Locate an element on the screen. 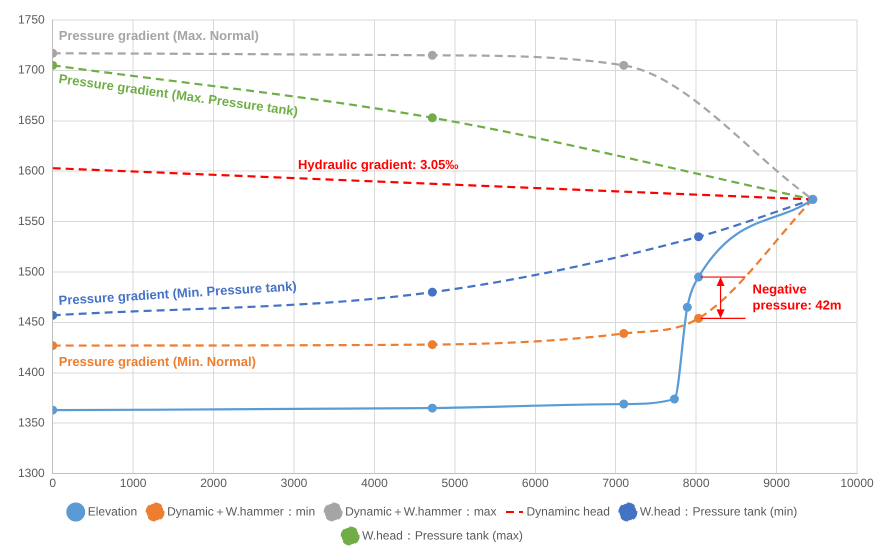 This screenshot has width=877, height=557. x-tick-label: 8000 is located at coordinates (696, 483).